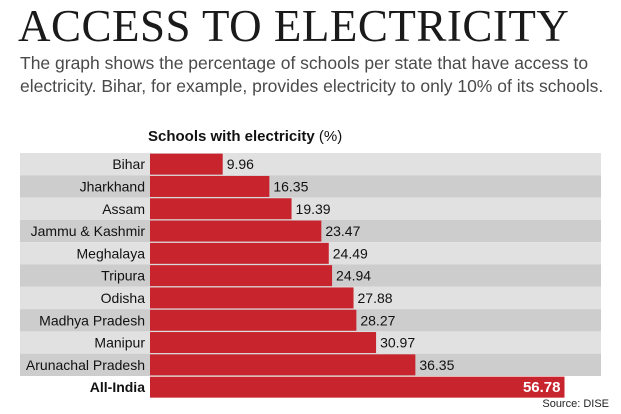 The height and width of the screenshot is (414, 621). I want to click on category-label-arunachal-pradesh: Arunachal Pradesh, so click(85, 365).